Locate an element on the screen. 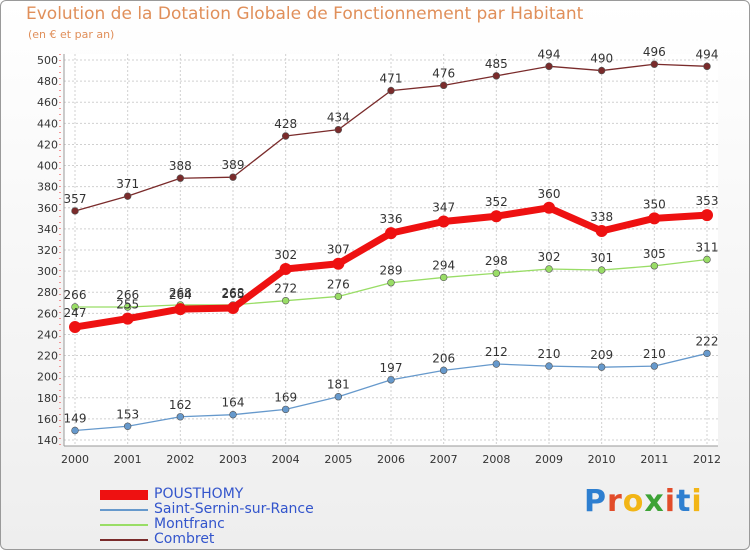  data-label: 298 is located at coordinates (496, 261).